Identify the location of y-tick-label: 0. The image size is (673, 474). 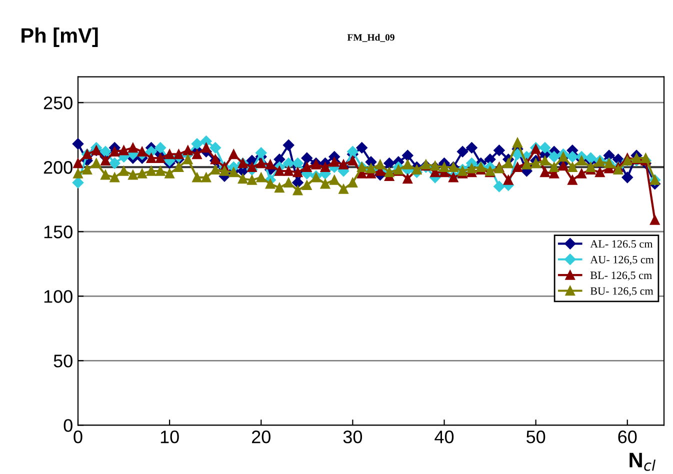
(68, 425).